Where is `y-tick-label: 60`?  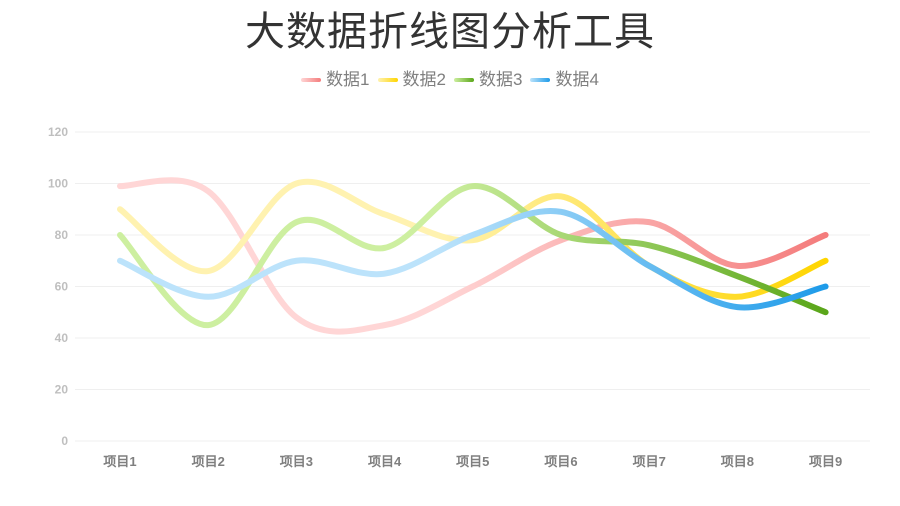 y-tick-label: 60 is located at coordinates (62, 287).